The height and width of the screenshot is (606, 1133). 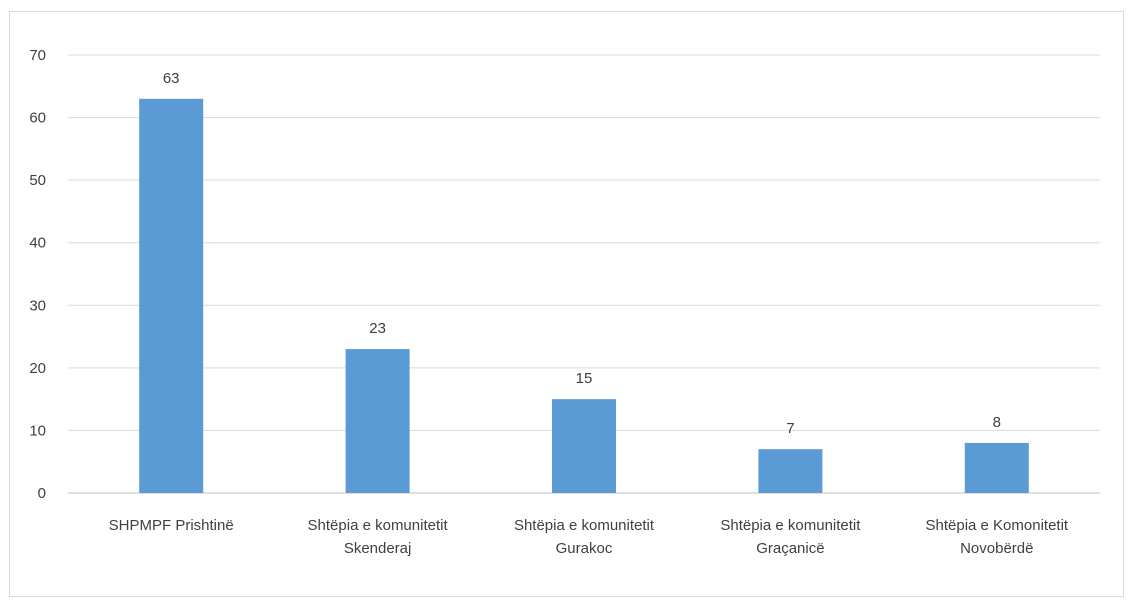 I want to click on data-label: 23, so click(x=377, y=328).